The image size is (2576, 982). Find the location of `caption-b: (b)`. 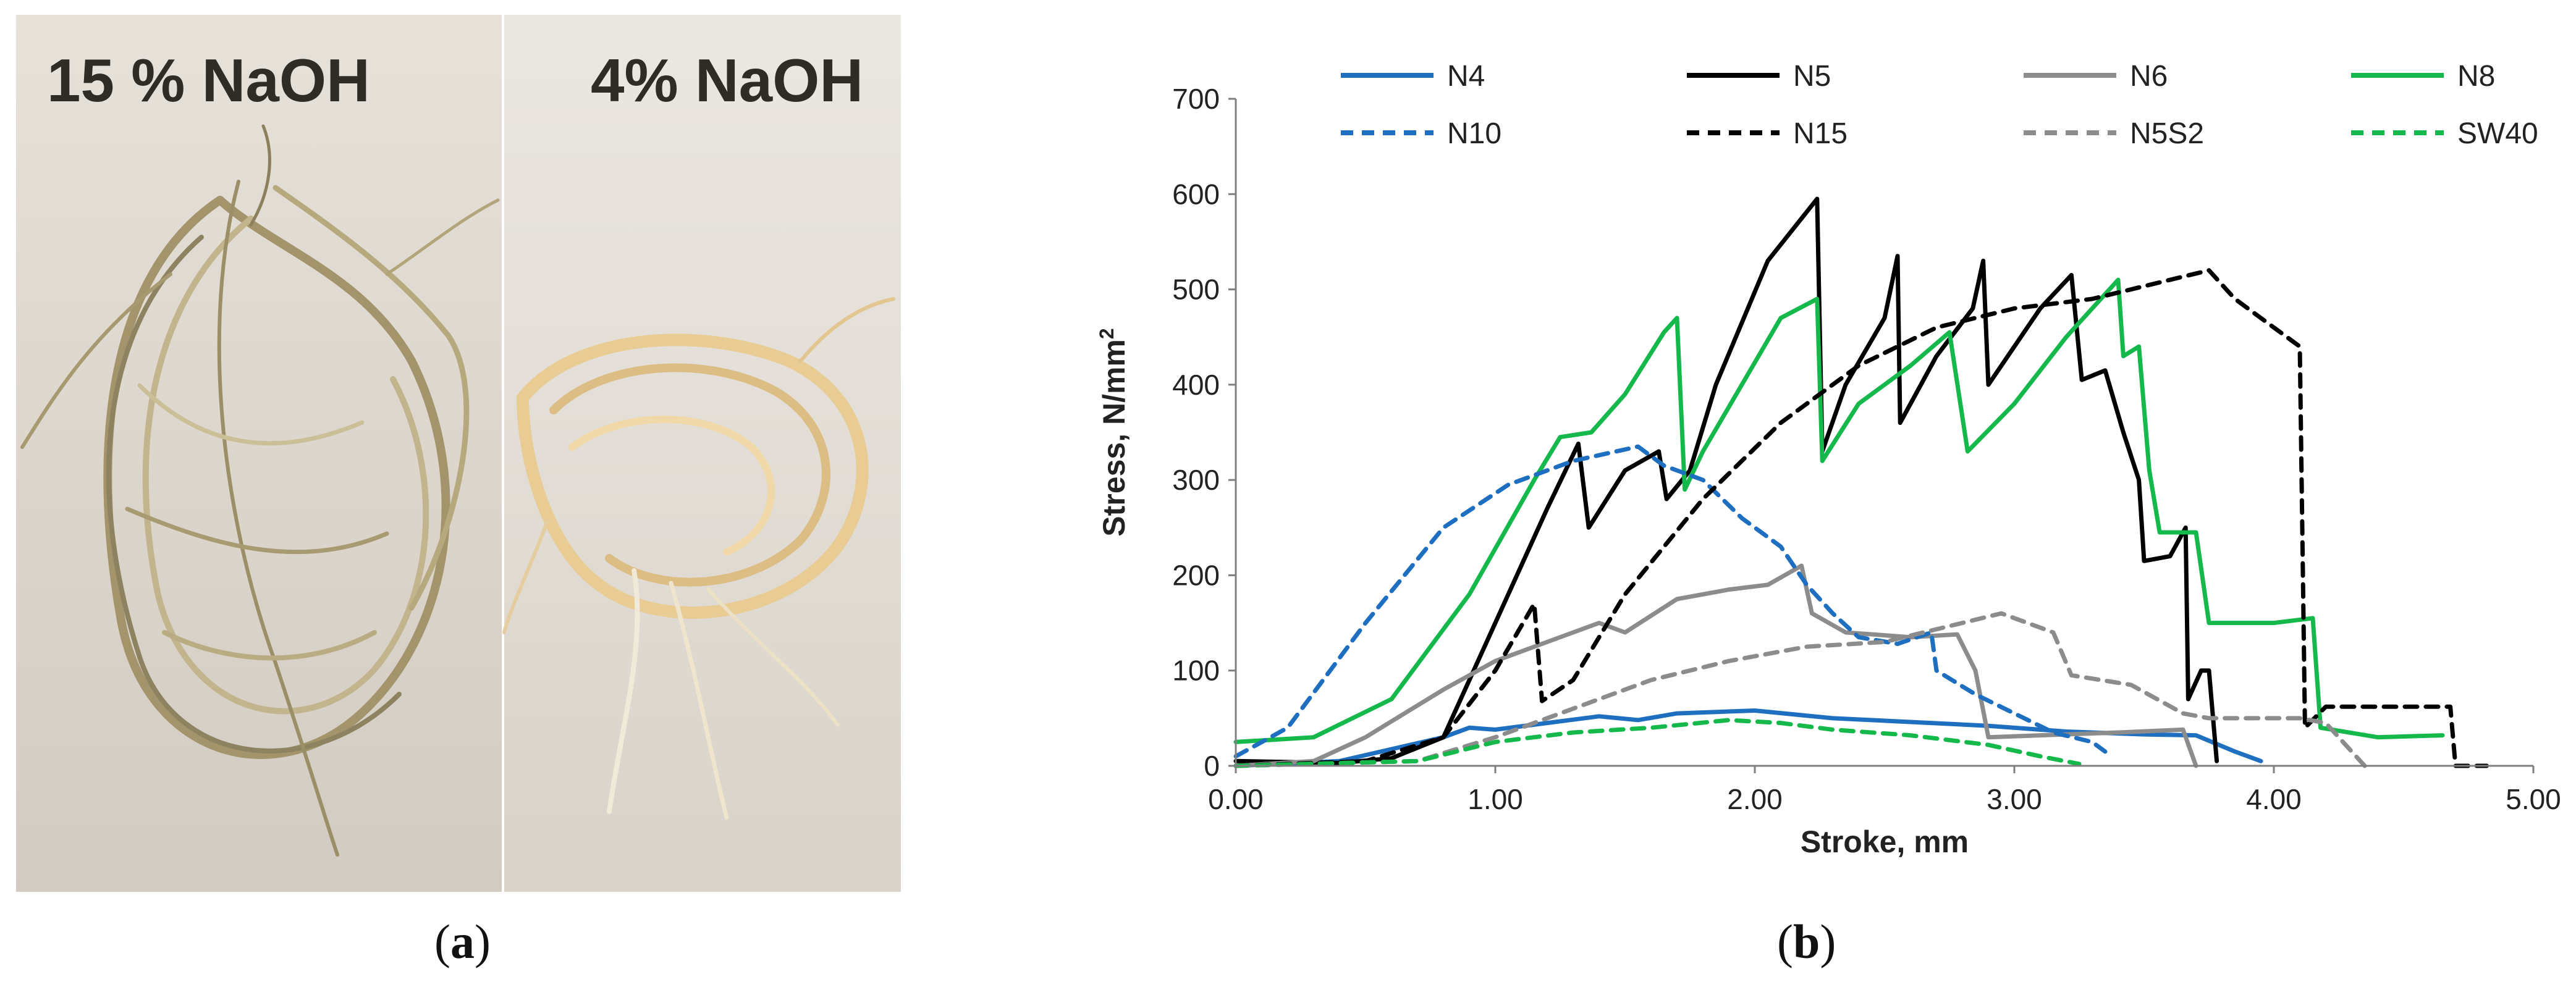

caption-b: (b) is located at coordinates (1806, 942).